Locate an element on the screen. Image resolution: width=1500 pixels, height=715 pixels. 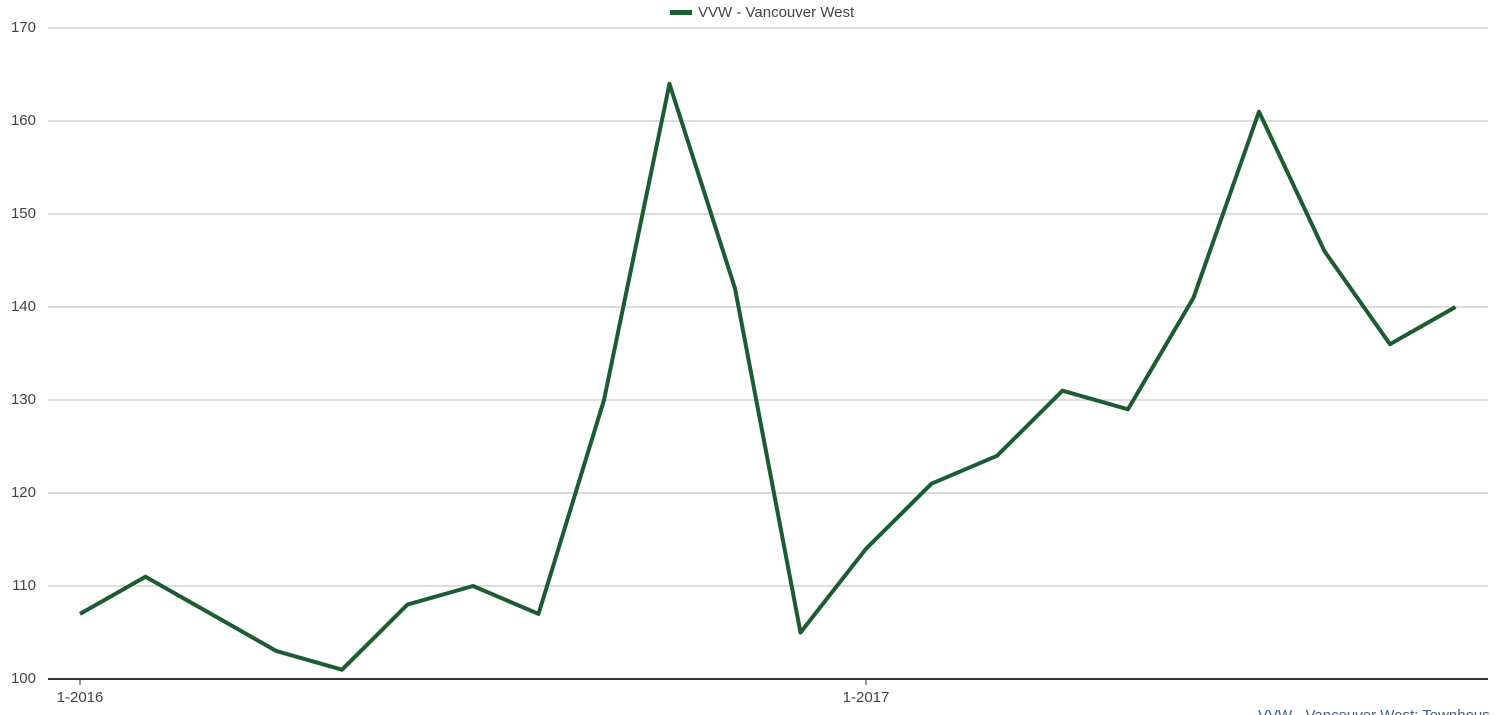
legend-label: VVW - Vancouver West is located at coordinates (776, 12).